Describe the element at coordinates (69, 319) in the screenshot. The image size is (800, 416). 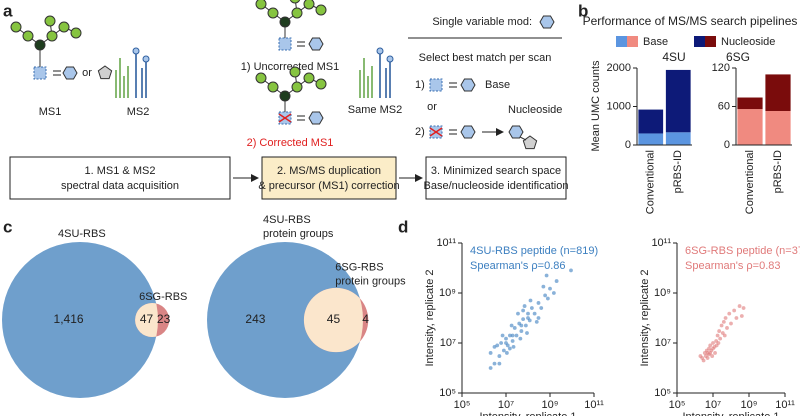
I see `venn-count: 1,416` at that location.